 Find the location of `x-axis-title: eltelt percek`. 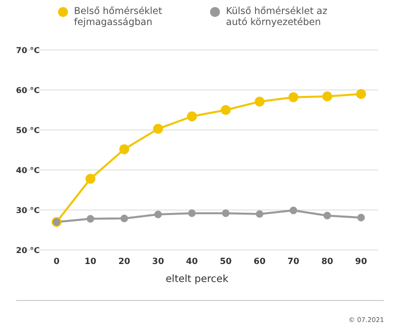

x-axis-title: eltelt percek is located at coordinates (197, 279).